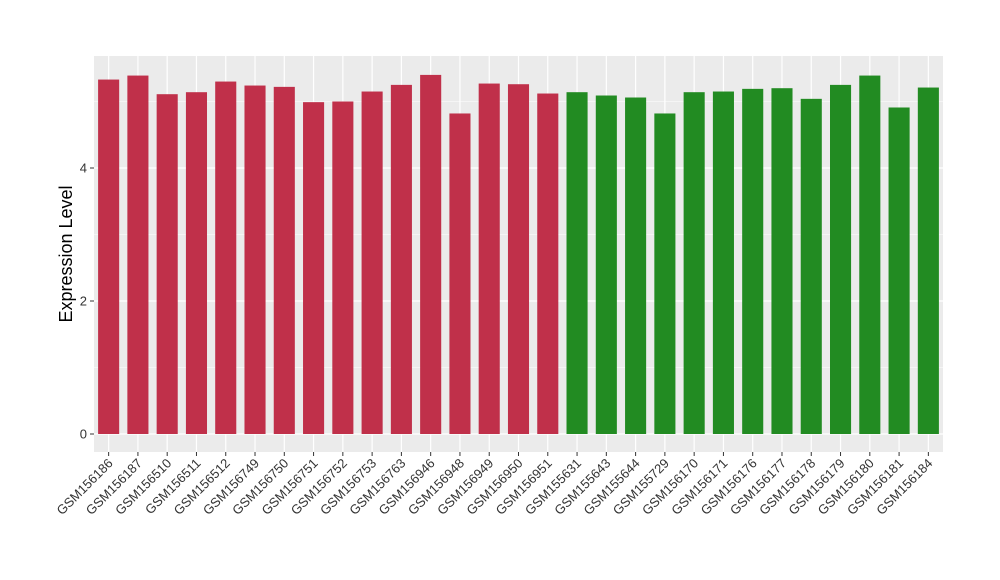  Describe the element at coordinates (460, 273) in the screenshot. I see `bar-GSM156948` at that location.